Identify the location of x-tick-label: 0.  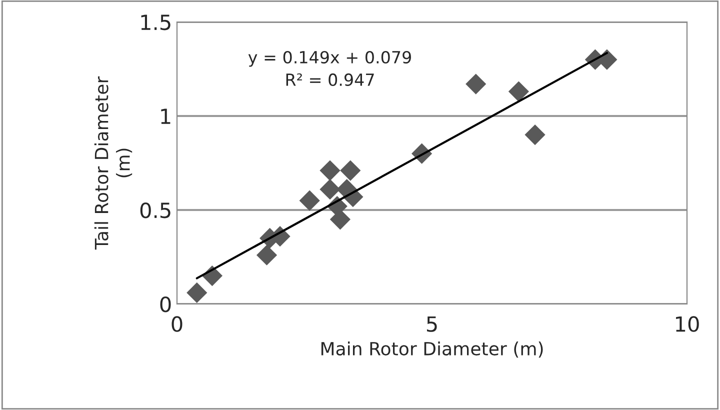
(177, 324).